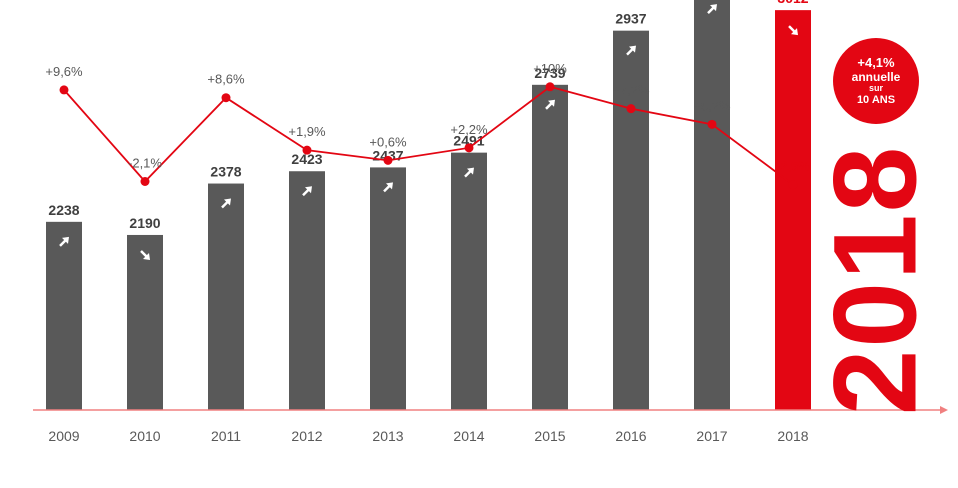 This screenshot has width=958, height=488. Describe the element at coordinates (793, 166) in the screenshot. I see `growth-label-2018: -2,5%` at that location.